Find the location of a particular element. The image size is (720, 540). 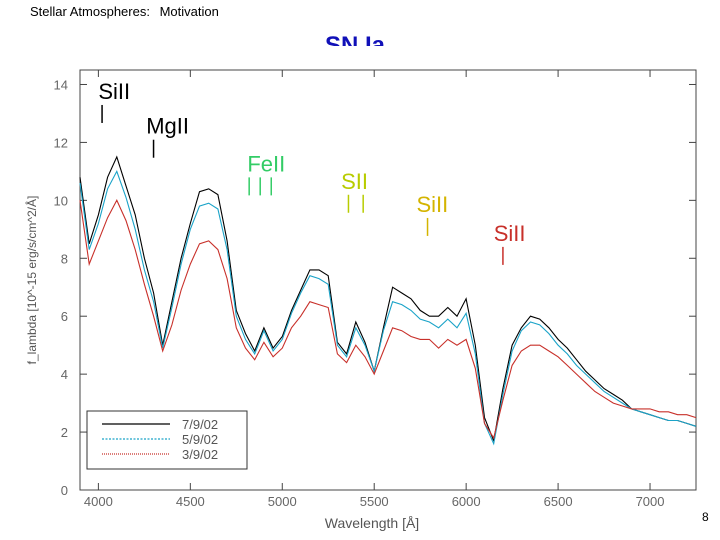

legend-label: 3/9/02 is located at coordinates (200, 454).